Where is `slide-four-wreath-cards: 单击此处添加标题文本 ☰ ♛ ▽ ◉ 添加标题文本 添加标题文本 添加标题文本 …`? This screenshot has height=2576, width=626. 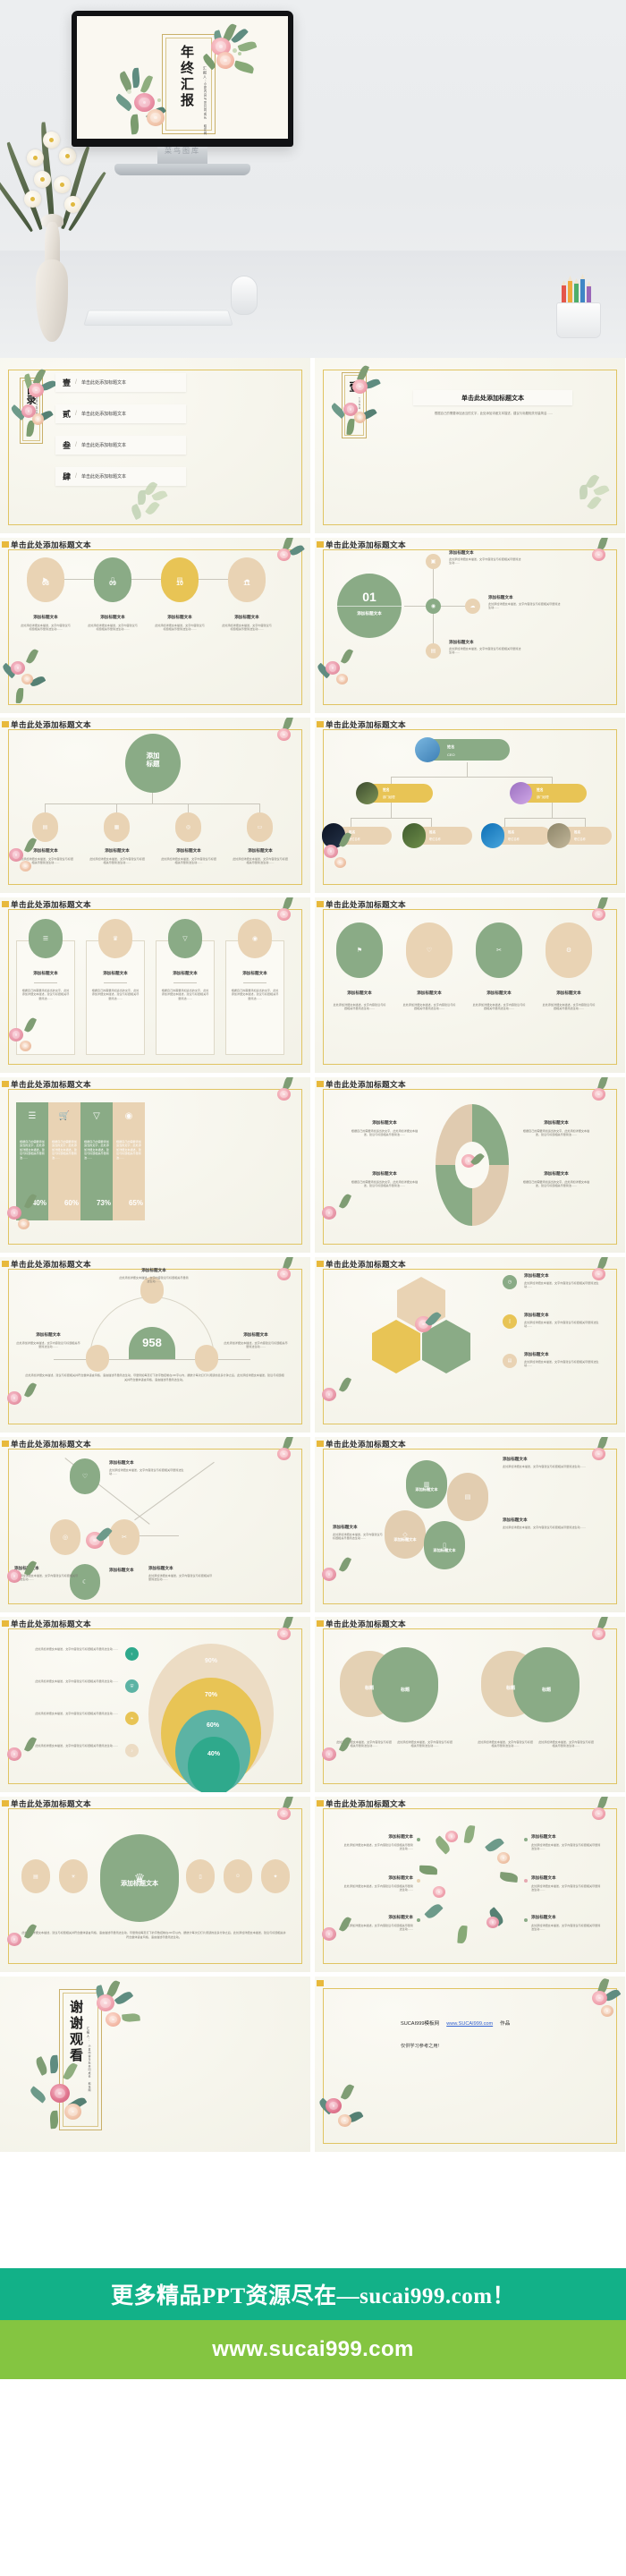
slide-four-wreath-cards: 单击此处添加标题文本 ☰ ♛ ▽ ◉ 添加标题文本 添加标题文本 添加标题文本 … is located at coordinates (155, 985).